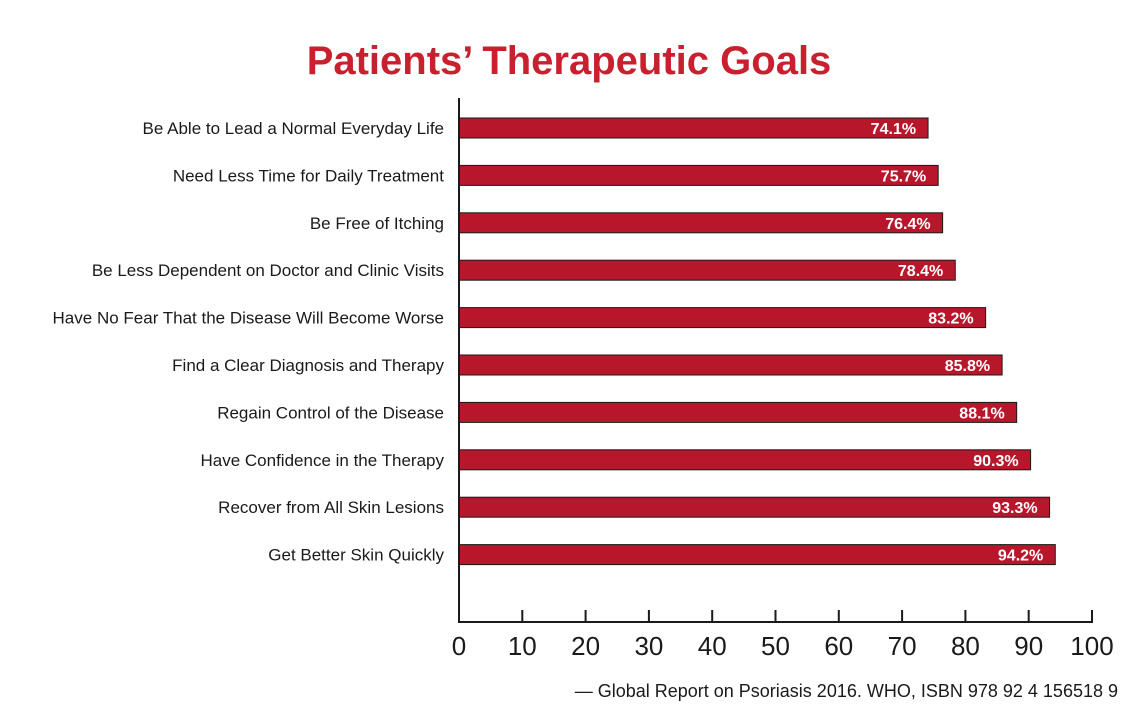 This screenshot has width=1138, height=722. What do you see at coordinates (1020, 556) in the screenshot?
I see `data-label: 94.2%` at bounding box center [1020, 556].